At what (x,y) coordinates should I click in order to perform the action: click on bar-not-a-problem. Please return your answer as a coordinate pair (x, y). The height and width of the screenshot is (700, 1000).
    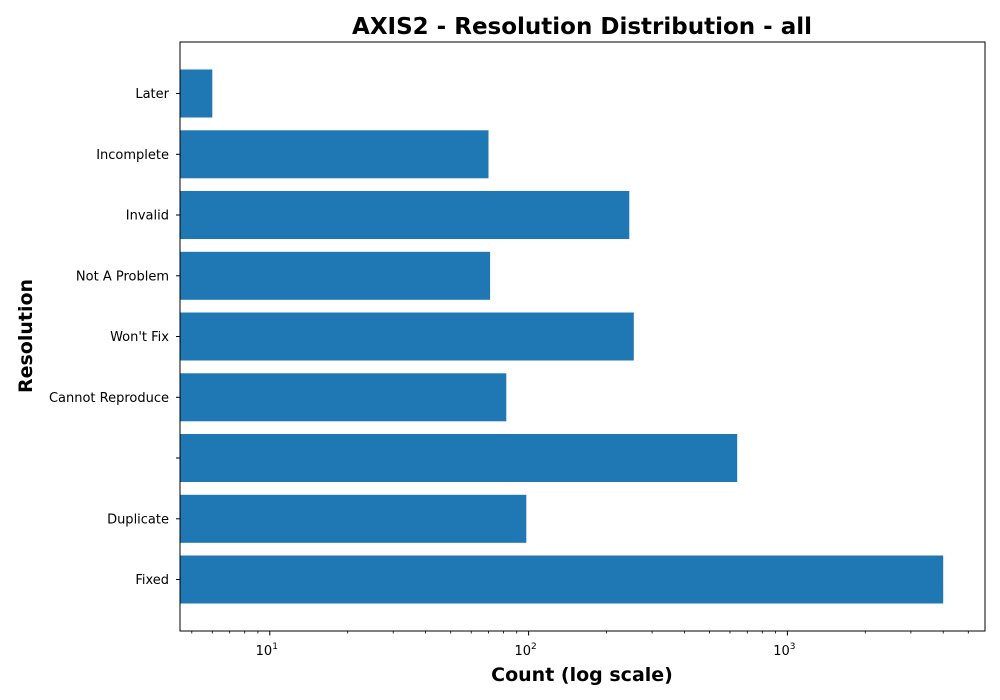
    Looking at the image, I should click on (335, 275).